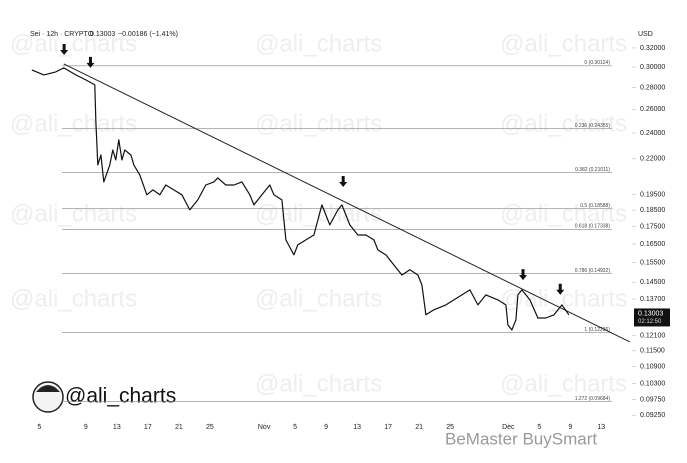 Image resolution: width=687 pixels, height=463 pixels. What do you see at coordinates (593, 227) in the screenshot?
I see `fib-label: 0.618 (0.17338)` at bounding box center [593, 227].